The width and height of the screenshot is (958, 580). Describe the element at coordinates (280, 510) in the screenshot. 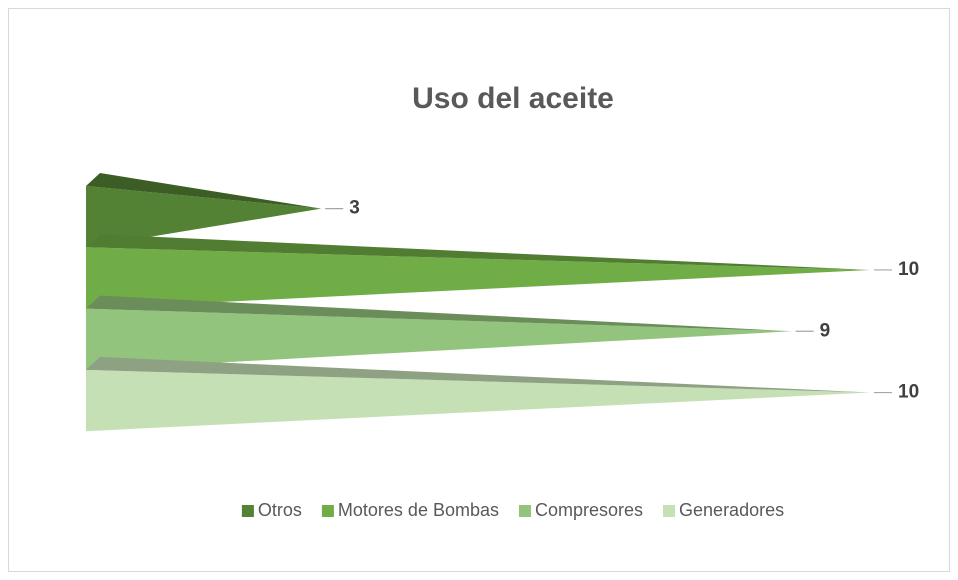

I see `legend-label: Otros` at that location.